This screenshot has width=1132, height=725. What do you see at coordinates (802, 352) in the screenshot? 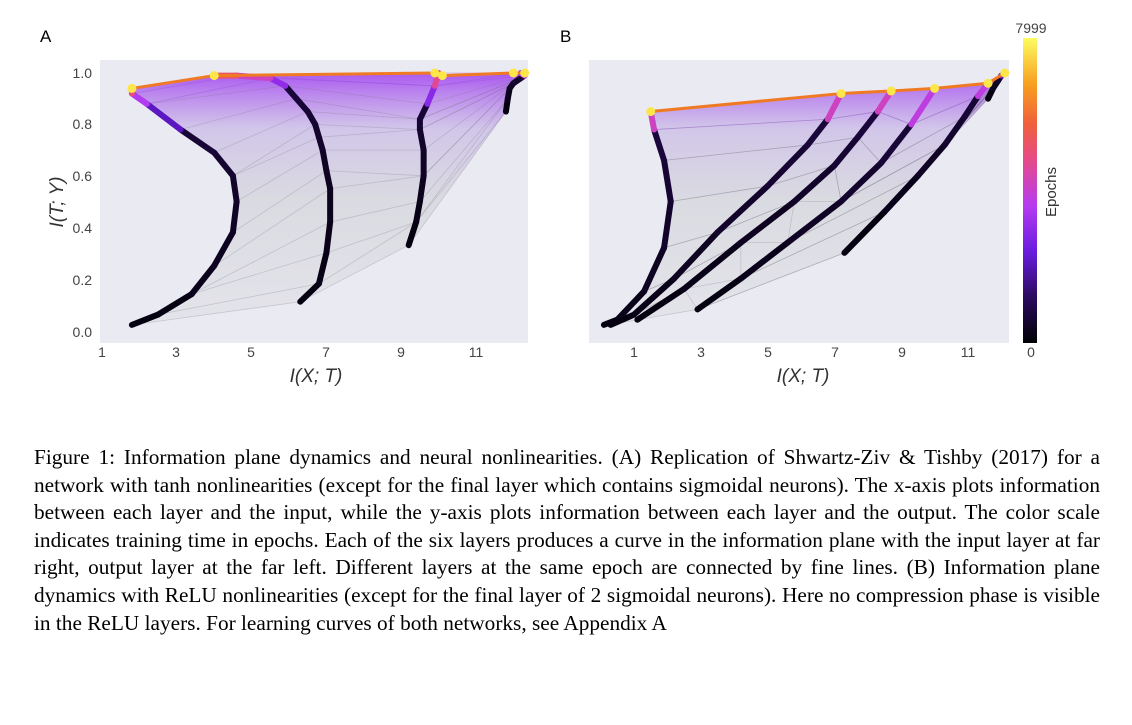
I see `panel-b-x-ticks: 1 3 5 7 9 11` at bounding box center [802, 352].